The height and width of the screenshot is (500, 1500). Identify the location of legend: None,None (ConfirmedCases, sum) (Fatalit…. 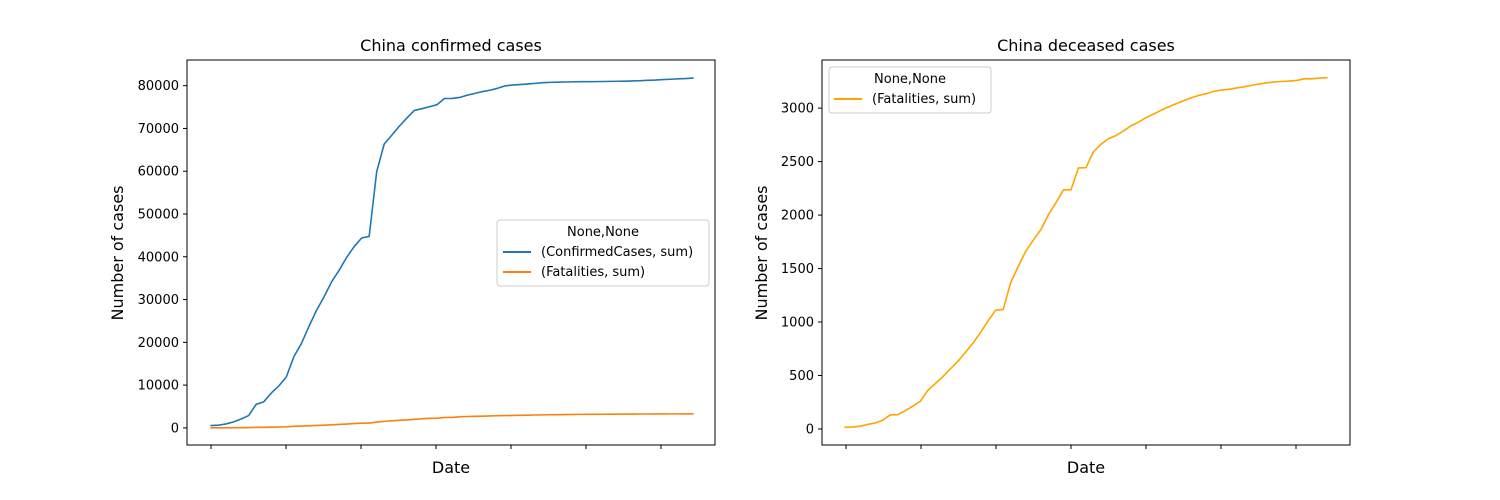
(603, 253).